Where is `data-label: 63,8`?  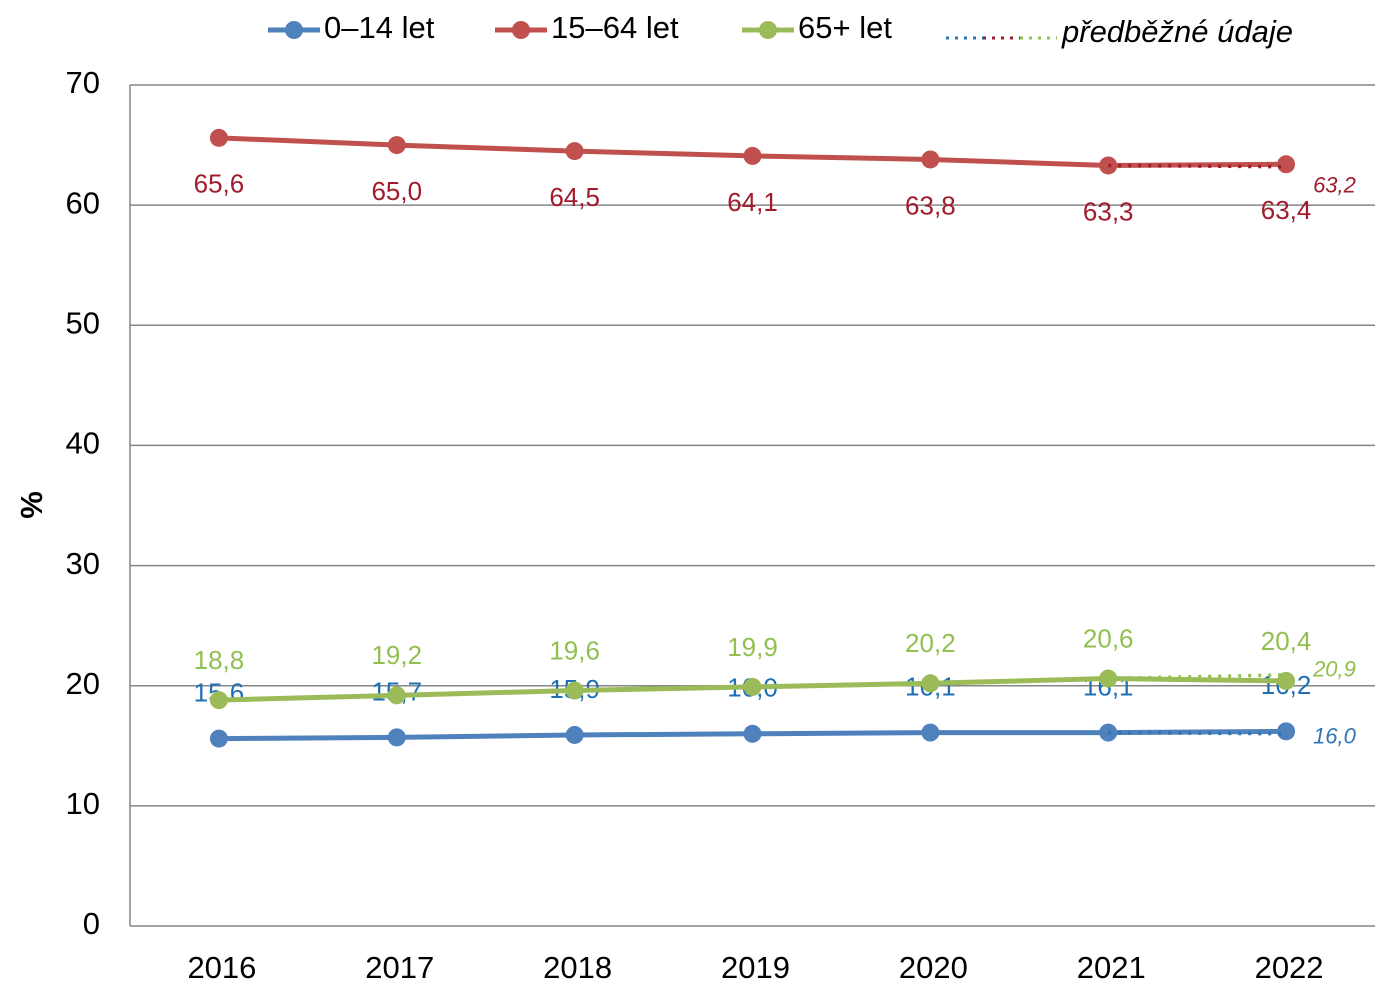 data-label: 63,8 is located at coordinates (930, 205).